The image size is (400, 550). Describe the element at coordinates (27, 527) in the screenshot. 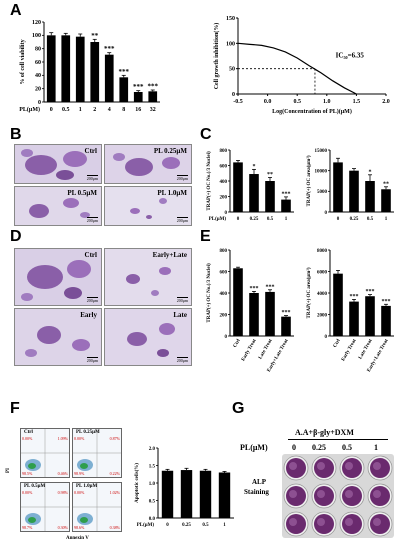

I see `quadrant-q3: 98.7%` at that location.